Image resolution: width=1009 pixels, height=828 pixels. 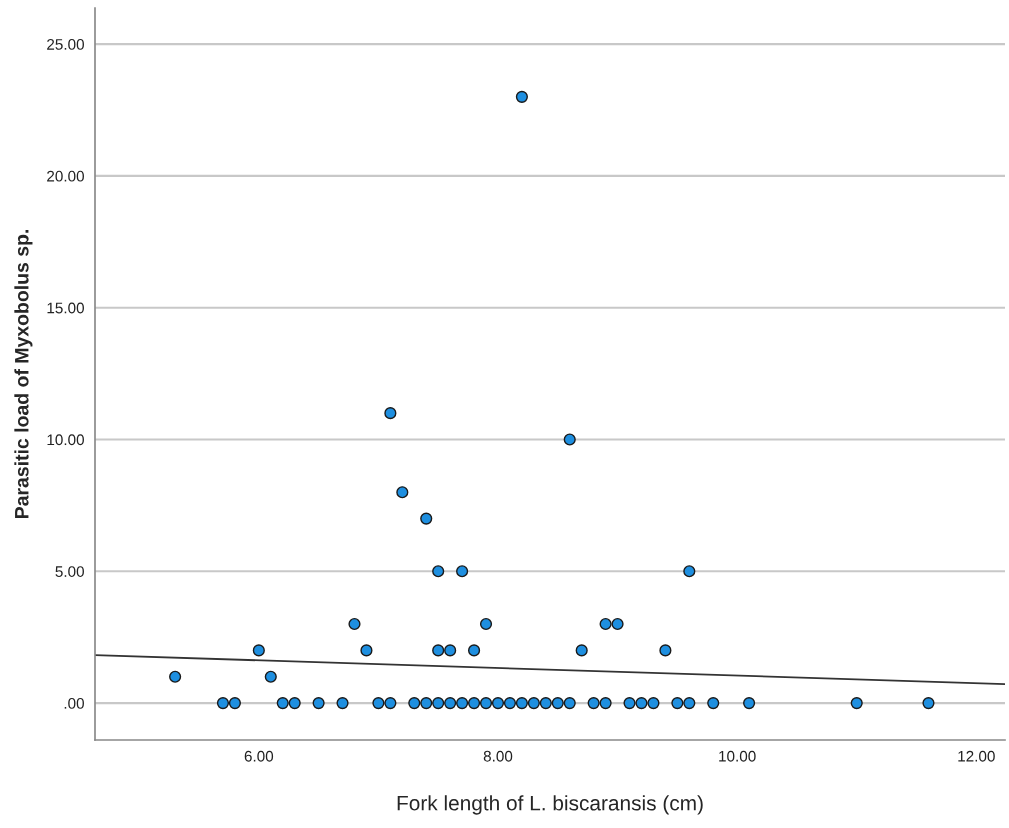 What do you see at coordinates (74, 703) in the screenshot?
I see `y-tick-label: .00` at bounding box center [74, 703].